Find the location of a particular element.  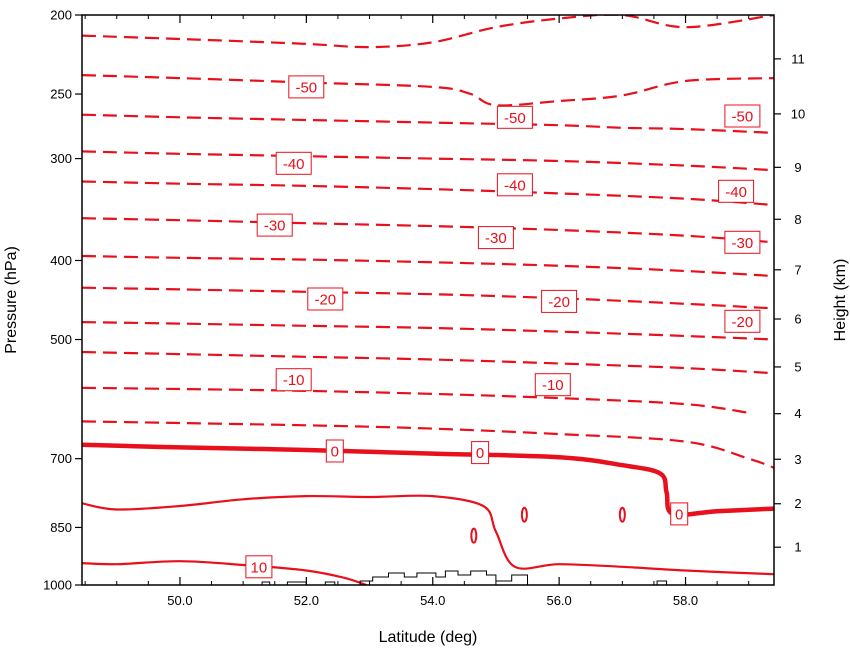

contour-line--40 is located at coordinates (428, 193).